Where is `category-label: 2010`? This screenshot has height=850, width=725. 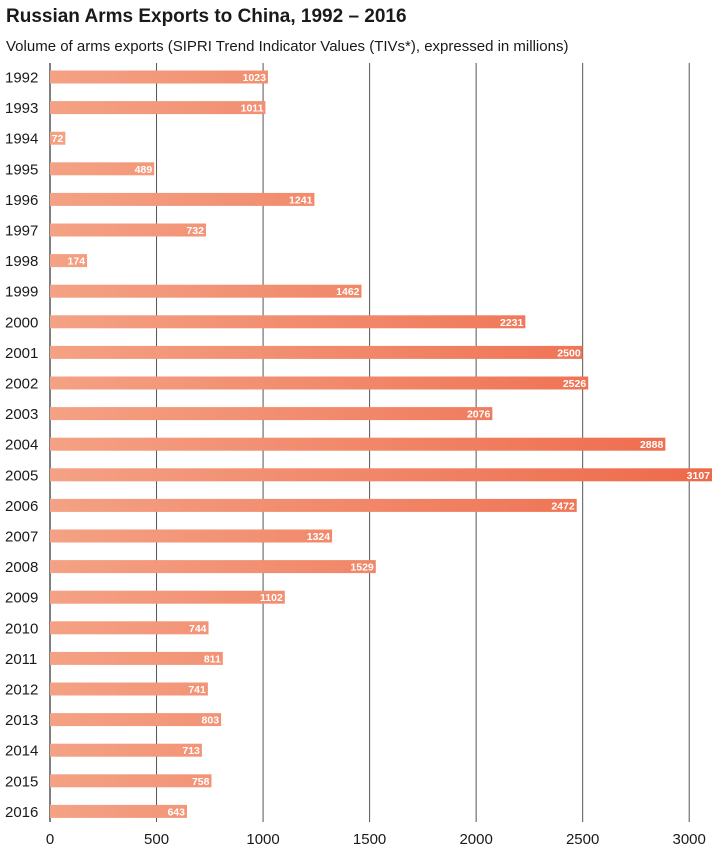 category-label: 2010 is located at coordinates (21, 628).